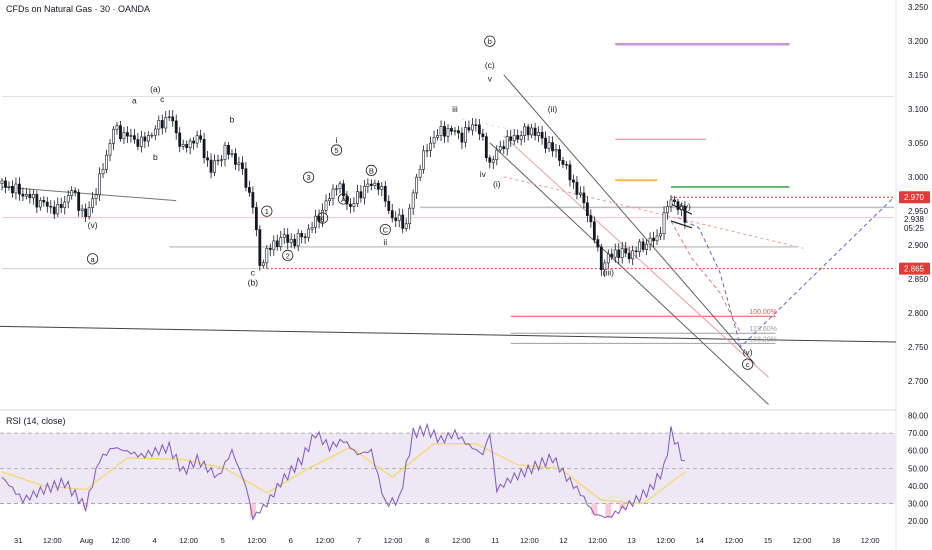 This screenshot has width=932, height=550. Describe the element at coordinates (918, 486) in the screenshot. I see `rsi-tick-label: 40.00` at that location.